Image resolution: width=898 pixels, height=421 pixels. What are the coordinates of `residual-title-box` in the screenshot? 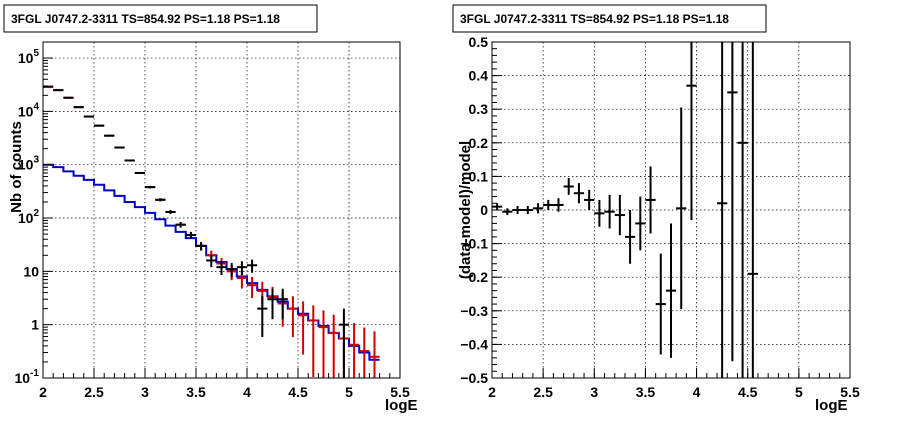 It's located at (609, 18).